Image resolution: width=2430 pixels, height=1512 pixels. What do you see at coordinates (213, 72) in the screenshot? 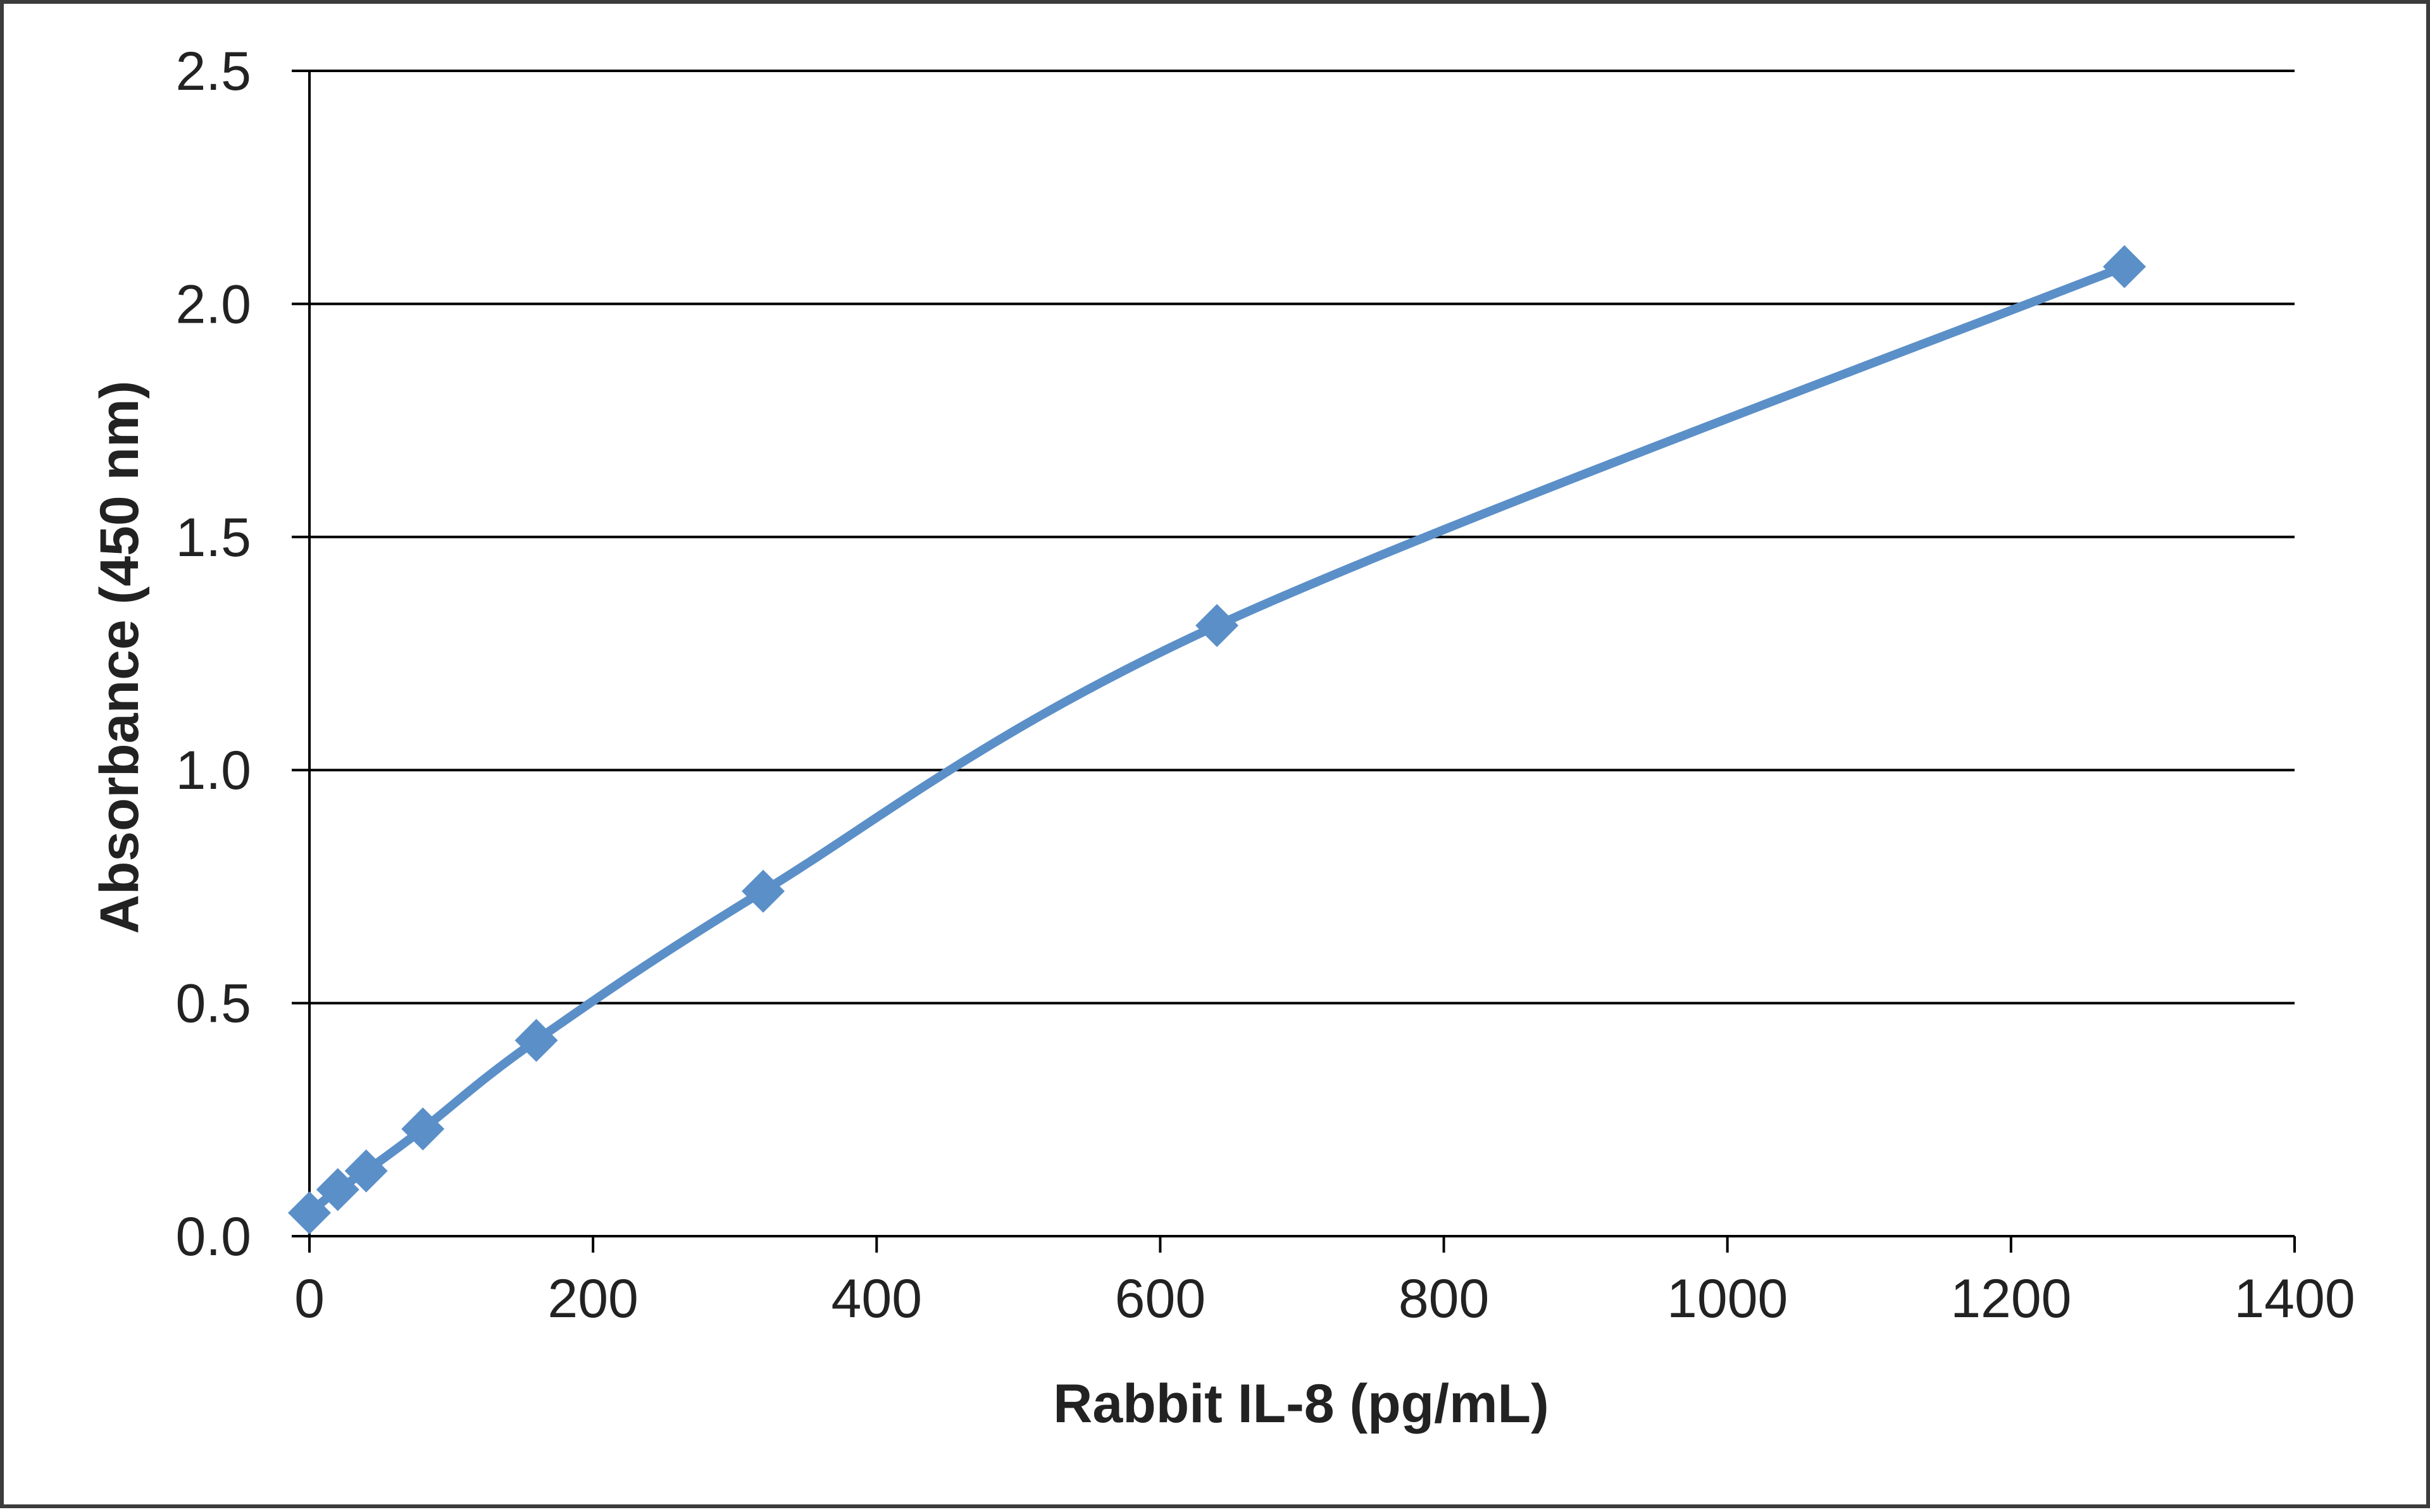
I see `y-tick-label: 2.5` at bounding box center [213, 72].